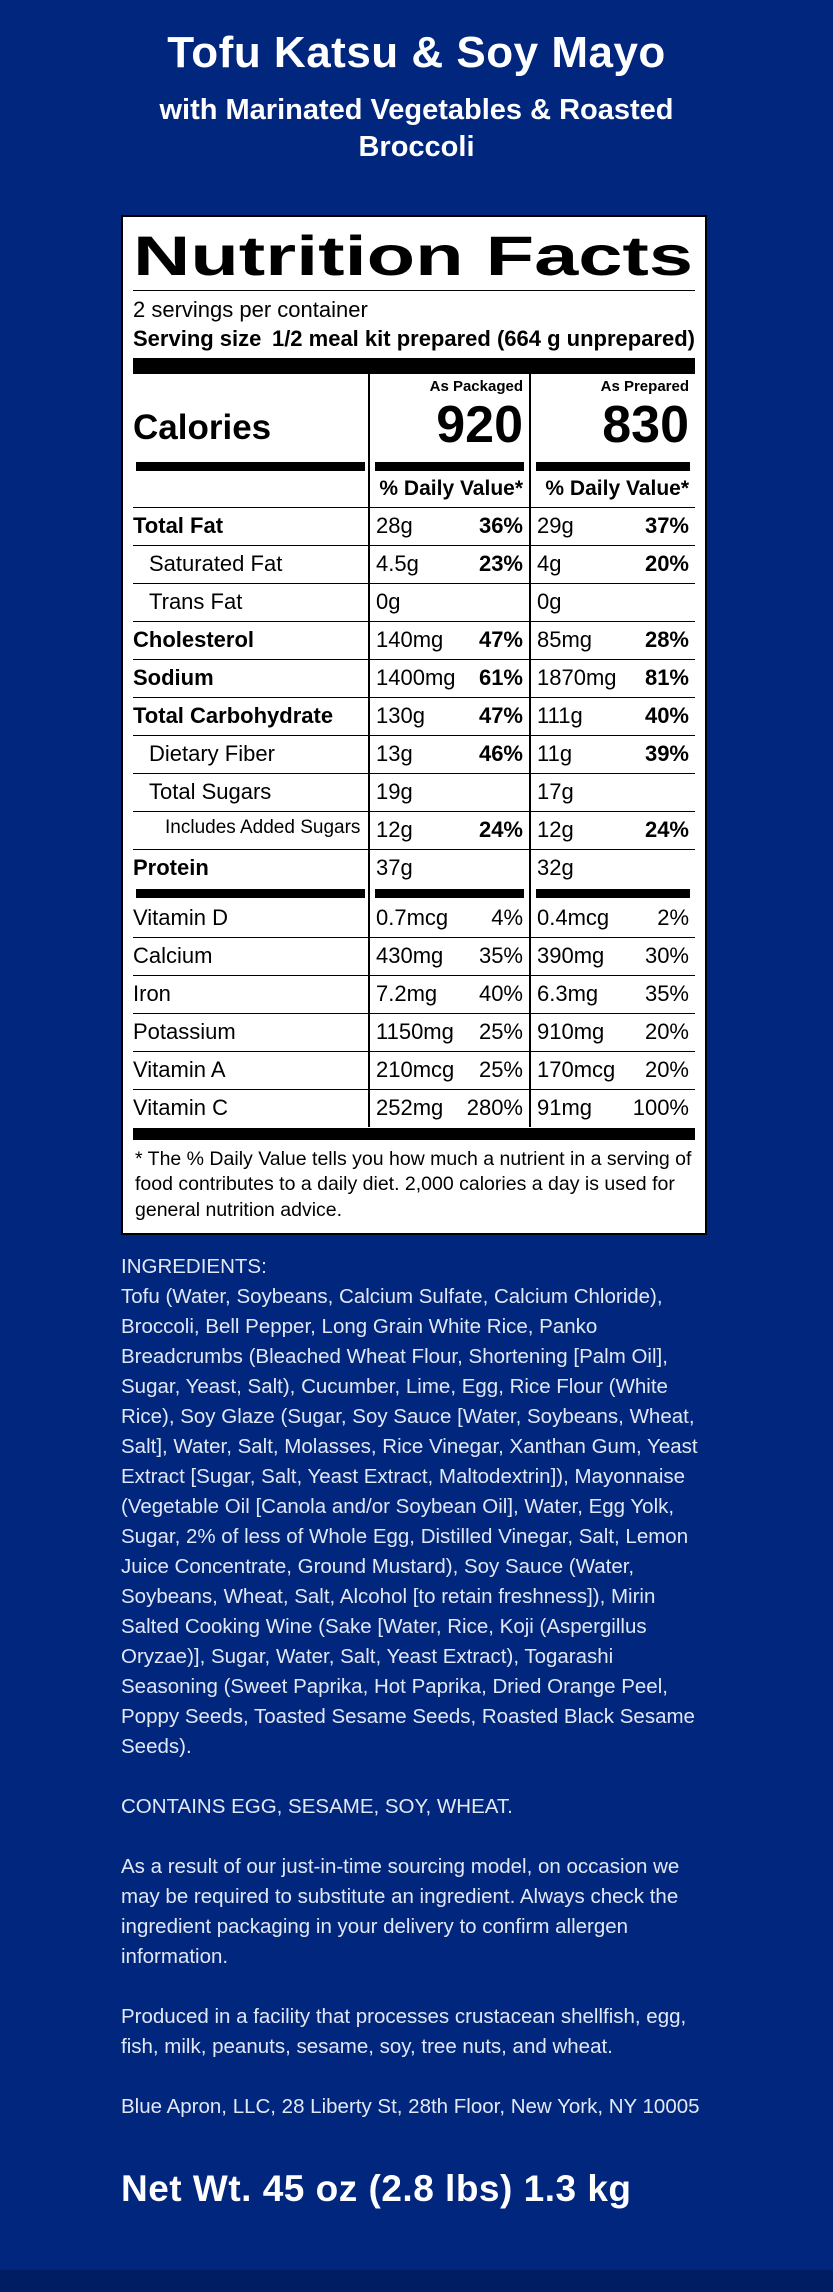  What do you see at coordinates (576, 1070) in the screenshot?
I see `nutrient-amount: 170mcg` at bounding box center [576, 1070].